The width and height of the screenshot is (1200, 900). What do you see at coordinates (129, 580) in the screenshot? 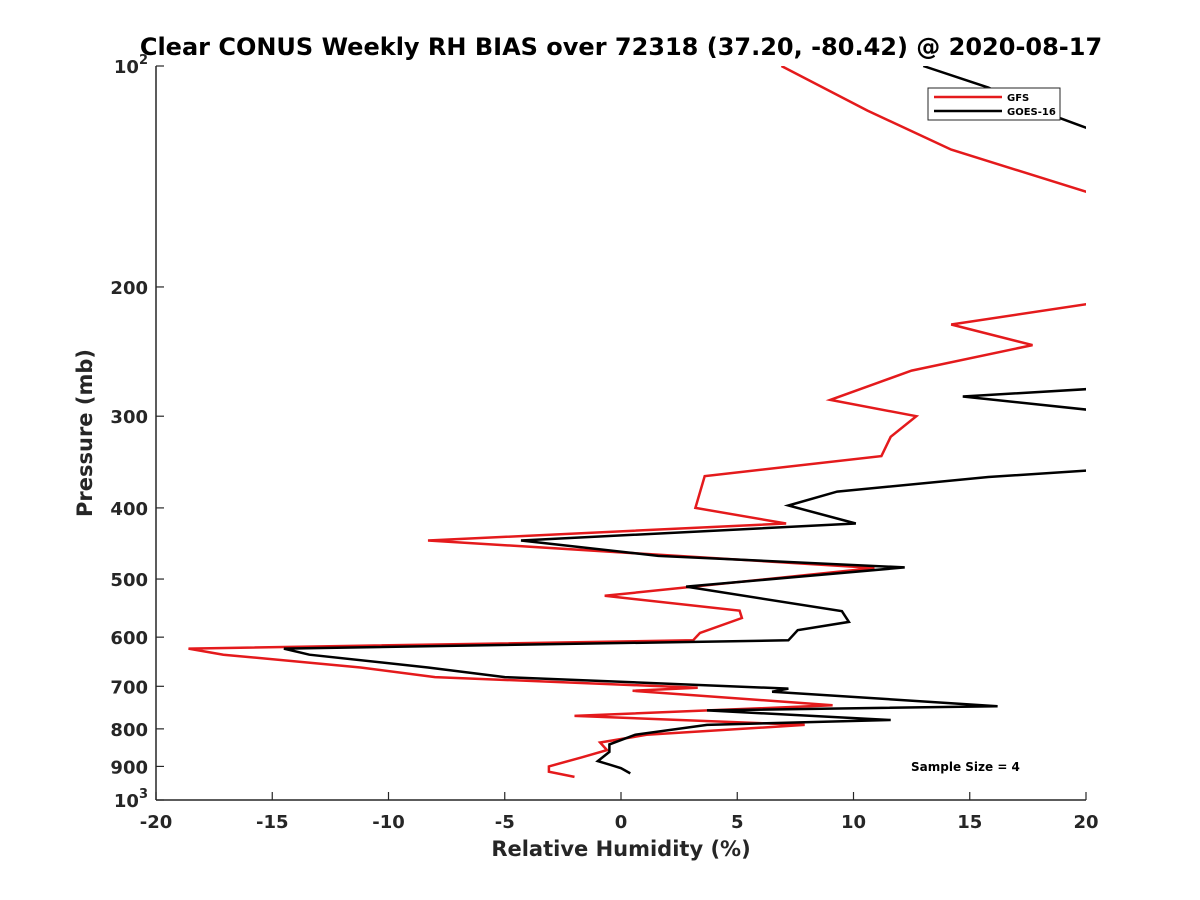
I see `y-tick-label: 500` at bounding box center [129, 580].